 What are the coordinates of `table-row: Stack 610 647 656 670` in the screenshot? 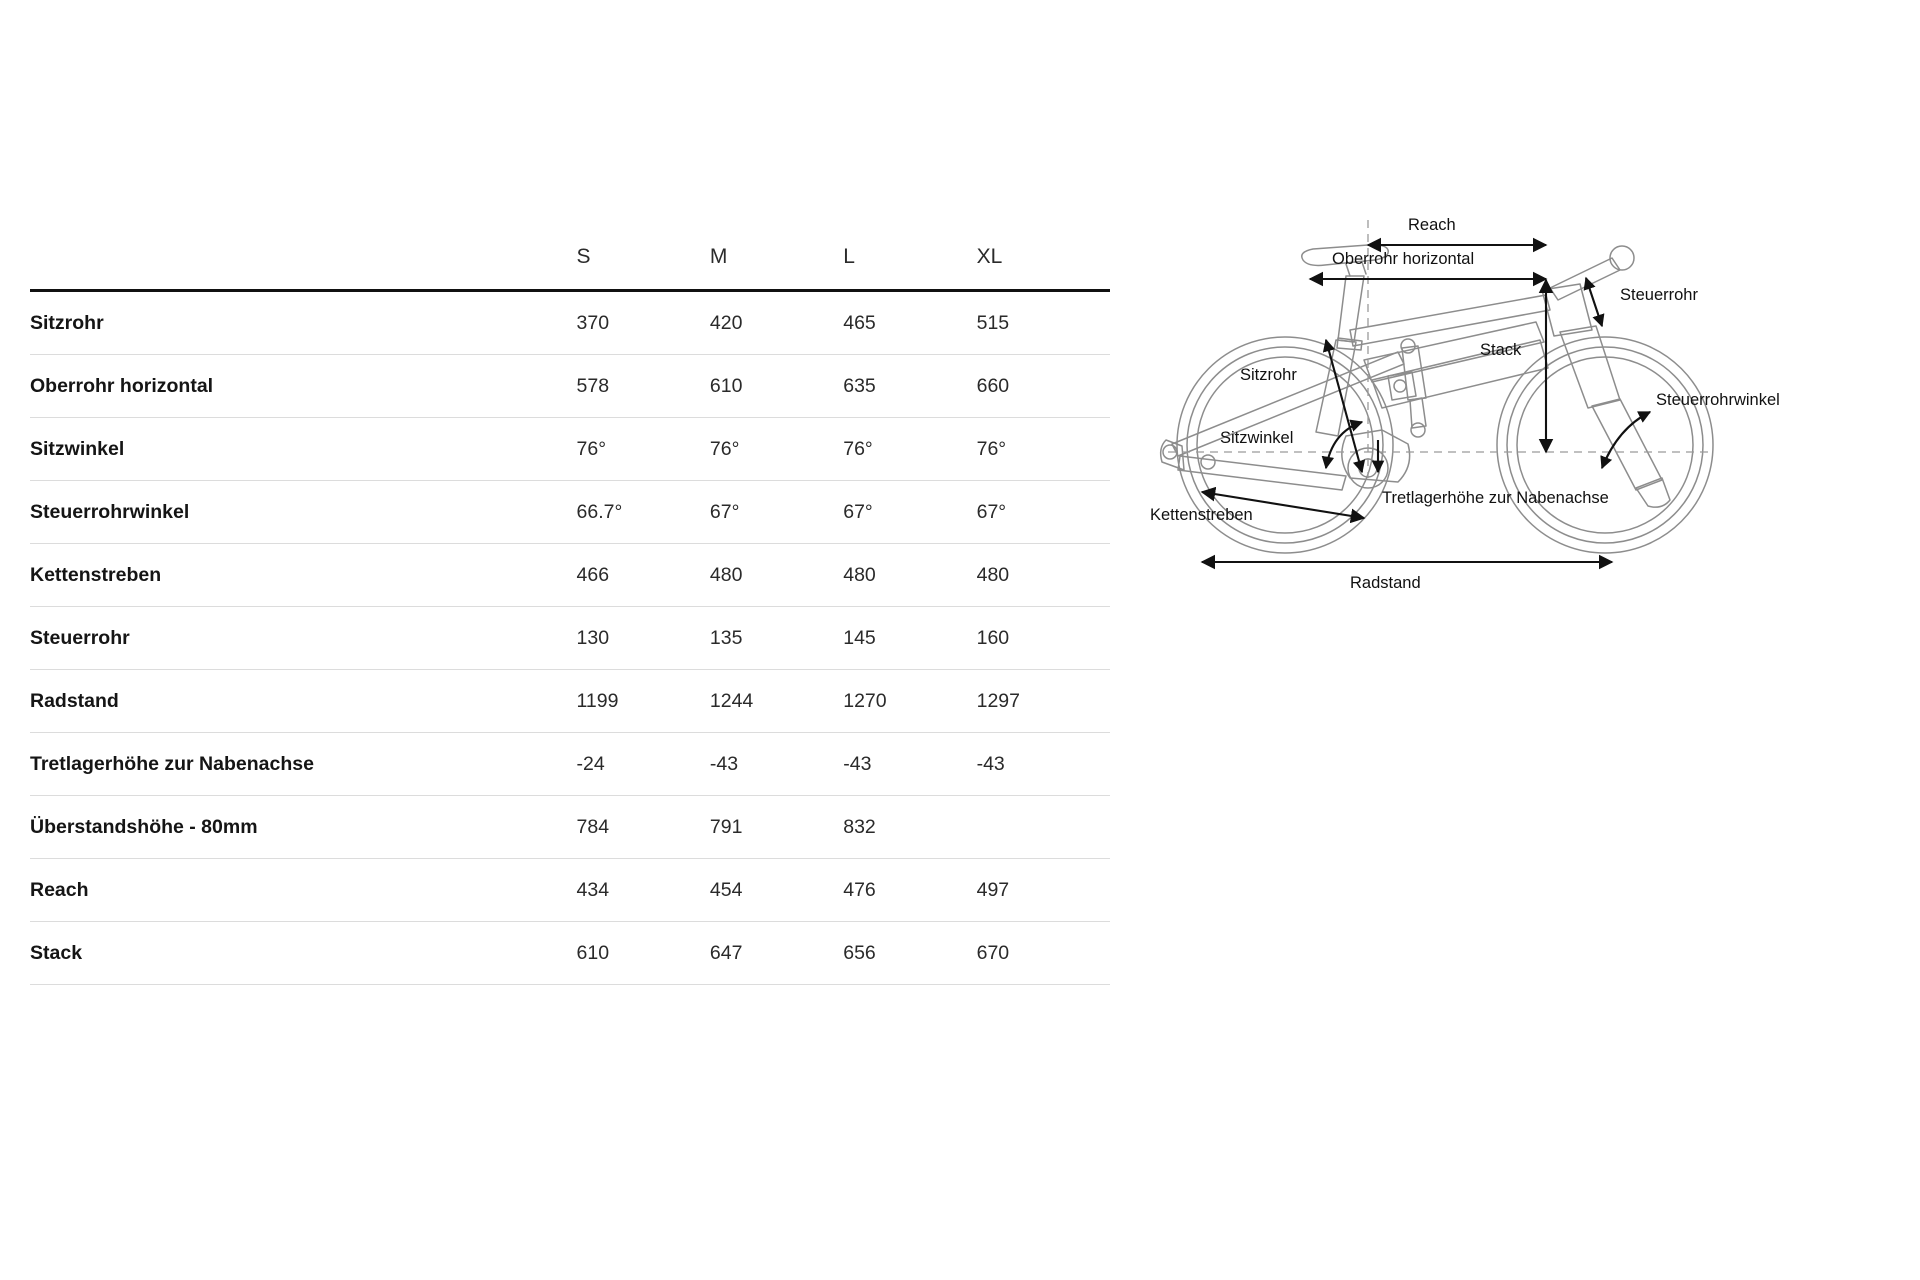 It's located at (570, 953).